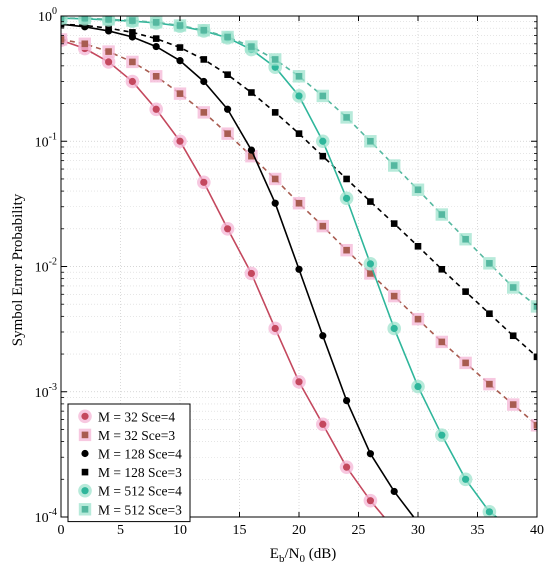  Describe the element at coordinates (418, 530) in the screenshot. I see `x-tick-label: 30` at that location.